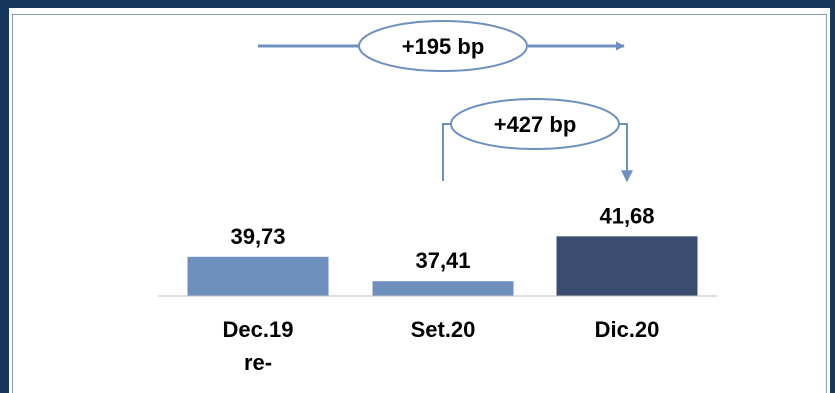 The image size is (835, 393). I want to click on frame-right-border, so click(832, 196).